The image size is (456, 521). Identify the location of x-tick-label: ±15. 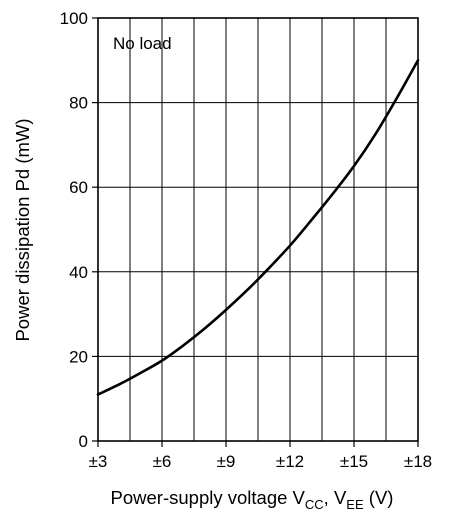
(354, 461).